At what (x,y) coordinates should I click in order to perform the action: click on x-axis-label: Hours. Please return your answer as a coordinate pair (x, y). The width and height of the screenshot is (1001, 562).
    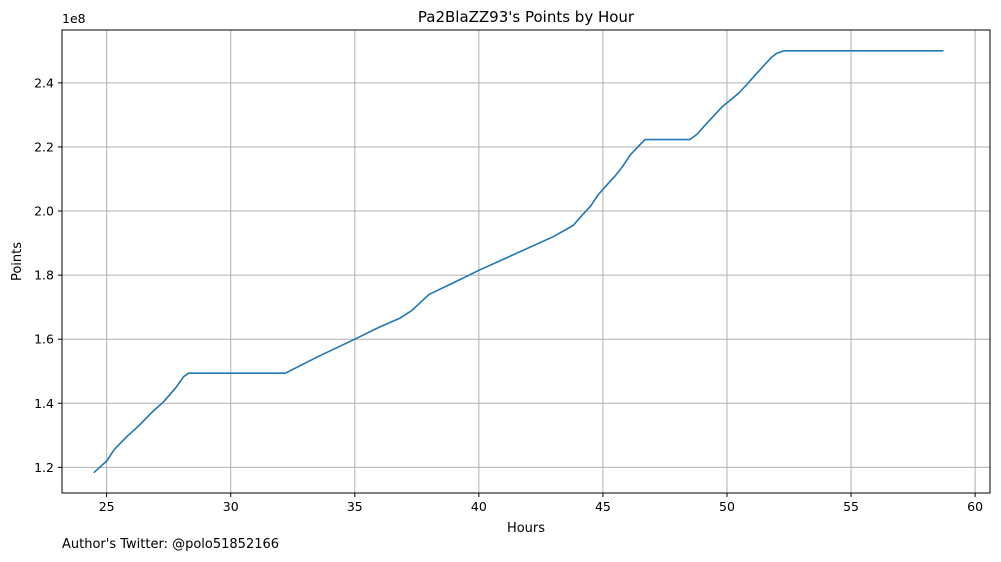
    Looking at the image, I should click on (526, 528).